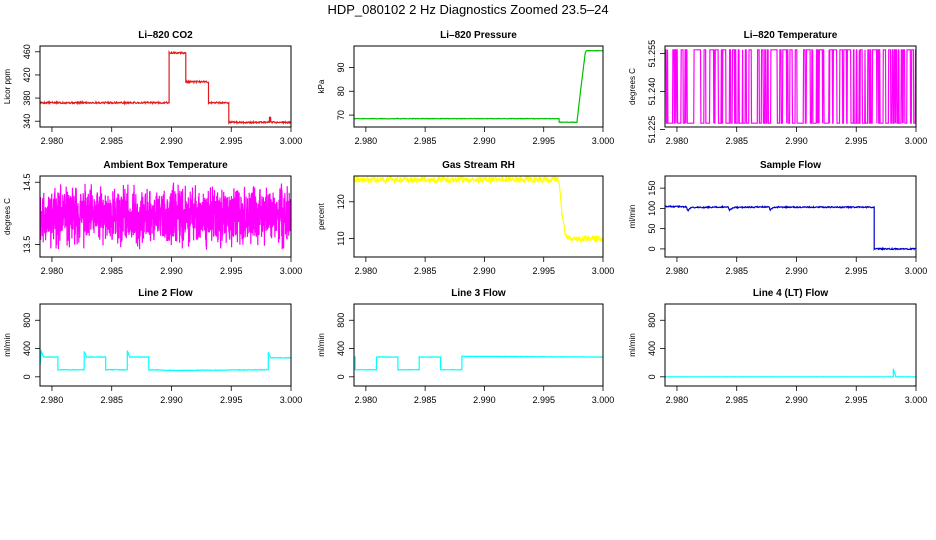  Describe the element at coordinates (478, 293) in the screenshot. I see `chart-title: Line 3 Flow` at that location.